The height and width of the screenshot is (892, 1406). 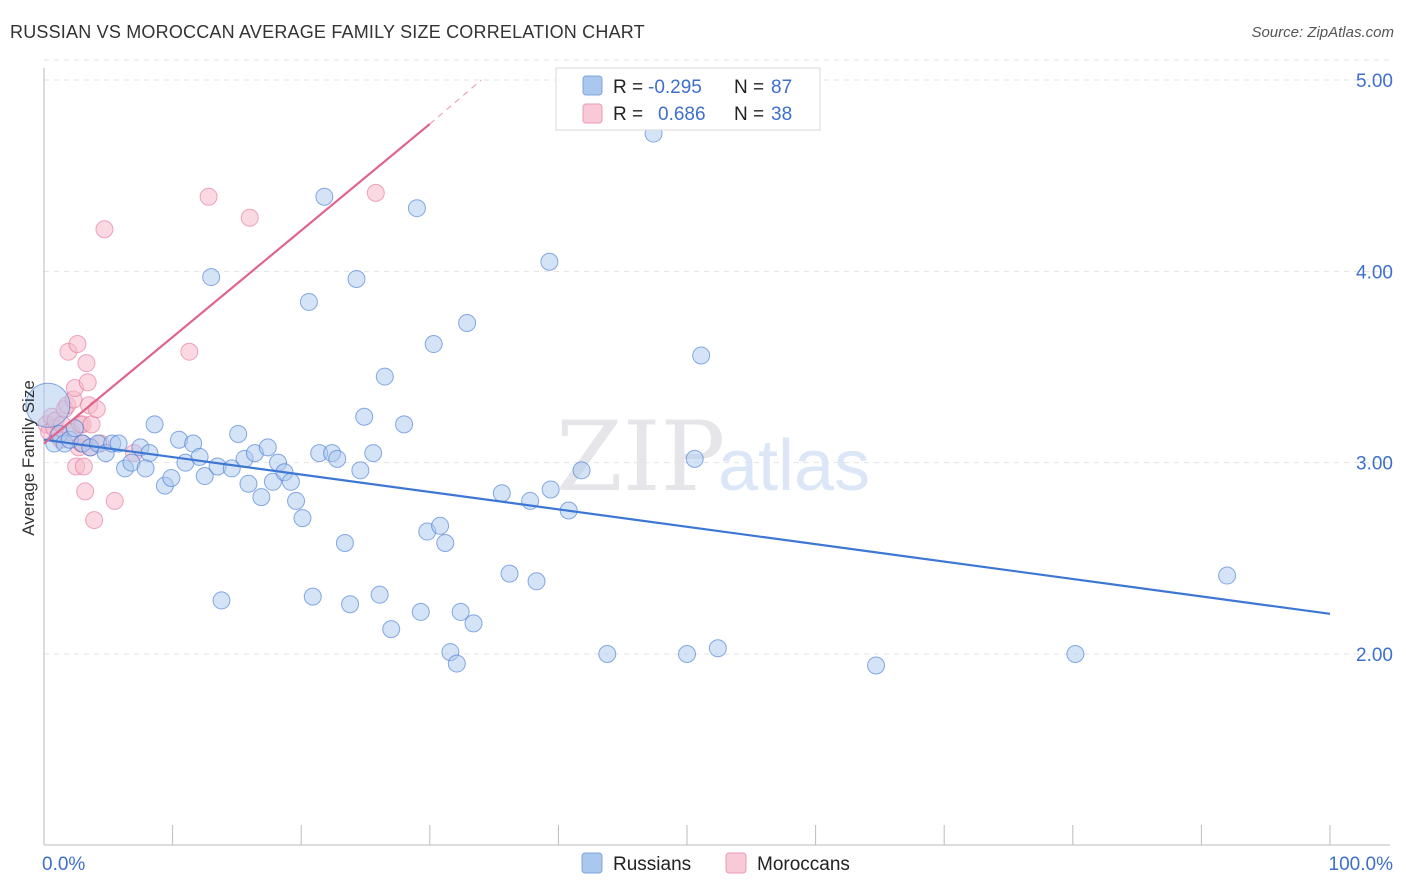 What do you see at coordinates (1374, 464) in the screenshot?
I see `y-tick-label-1: 3.00` at bounding box center [1374, 464].